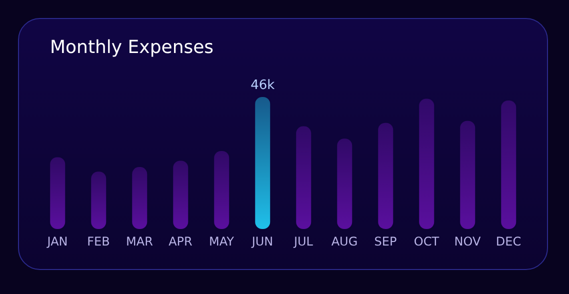  Describe the element at coordinates (262, 241) in the screenshot. I see `x-tick-label: JUN` at that location.